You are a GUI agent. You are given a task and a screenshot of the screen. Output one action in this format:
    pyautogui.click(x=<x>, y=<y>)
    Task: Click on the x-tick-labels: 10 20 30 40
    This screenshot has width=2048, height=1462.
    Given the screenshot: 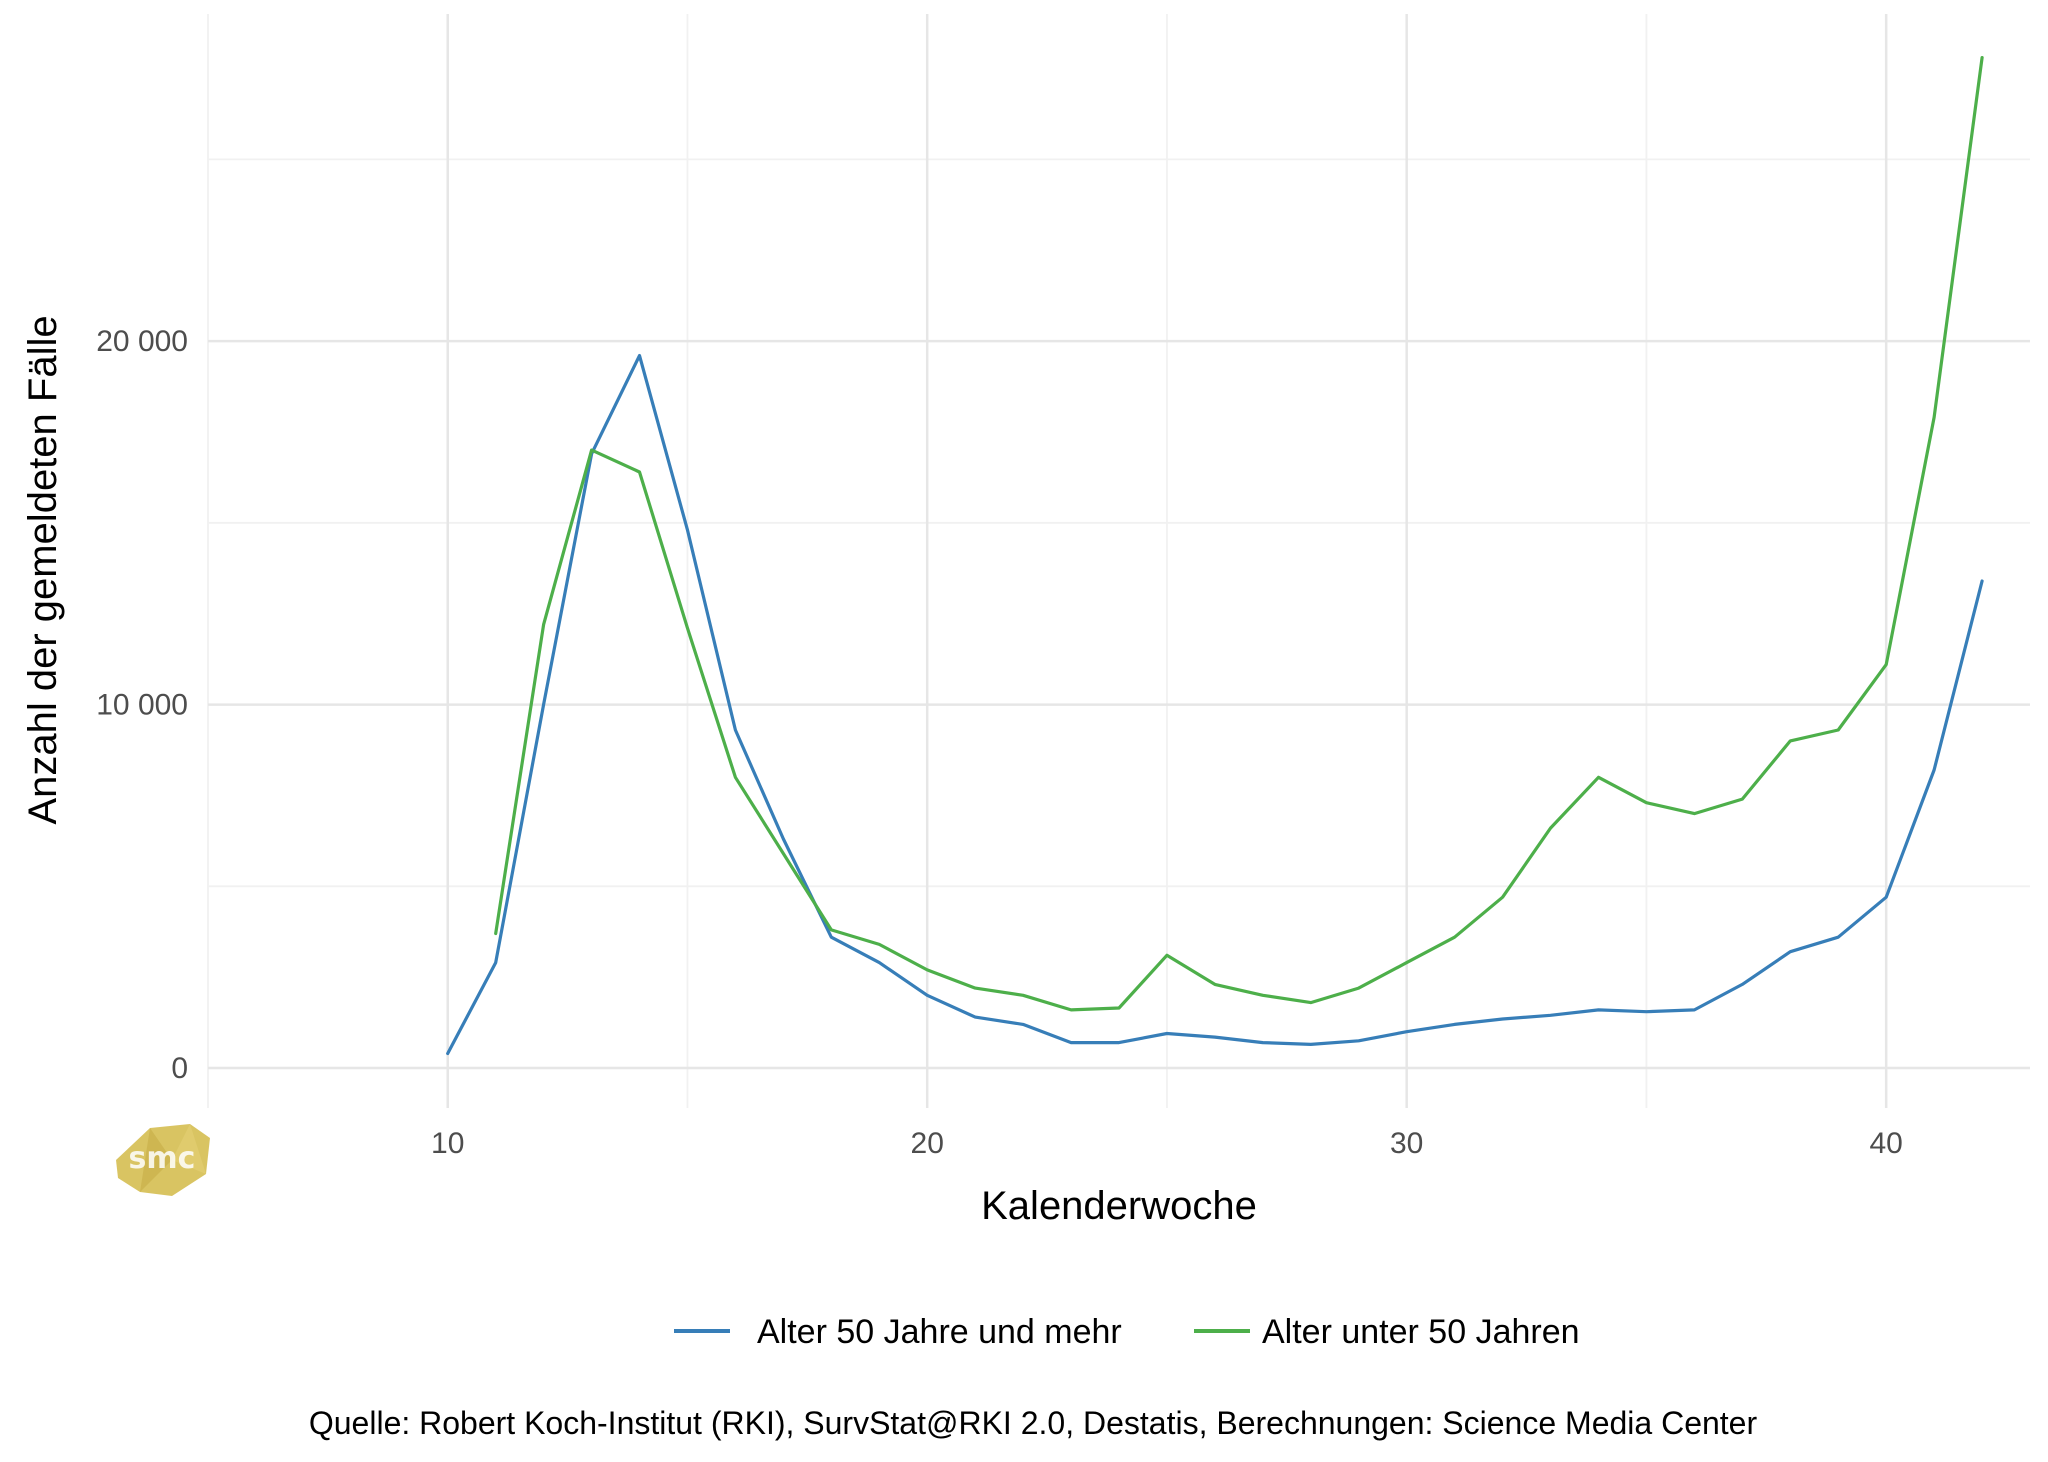 What is the action you would take?
    pyautogui.click(x=1167, y=1143)
    